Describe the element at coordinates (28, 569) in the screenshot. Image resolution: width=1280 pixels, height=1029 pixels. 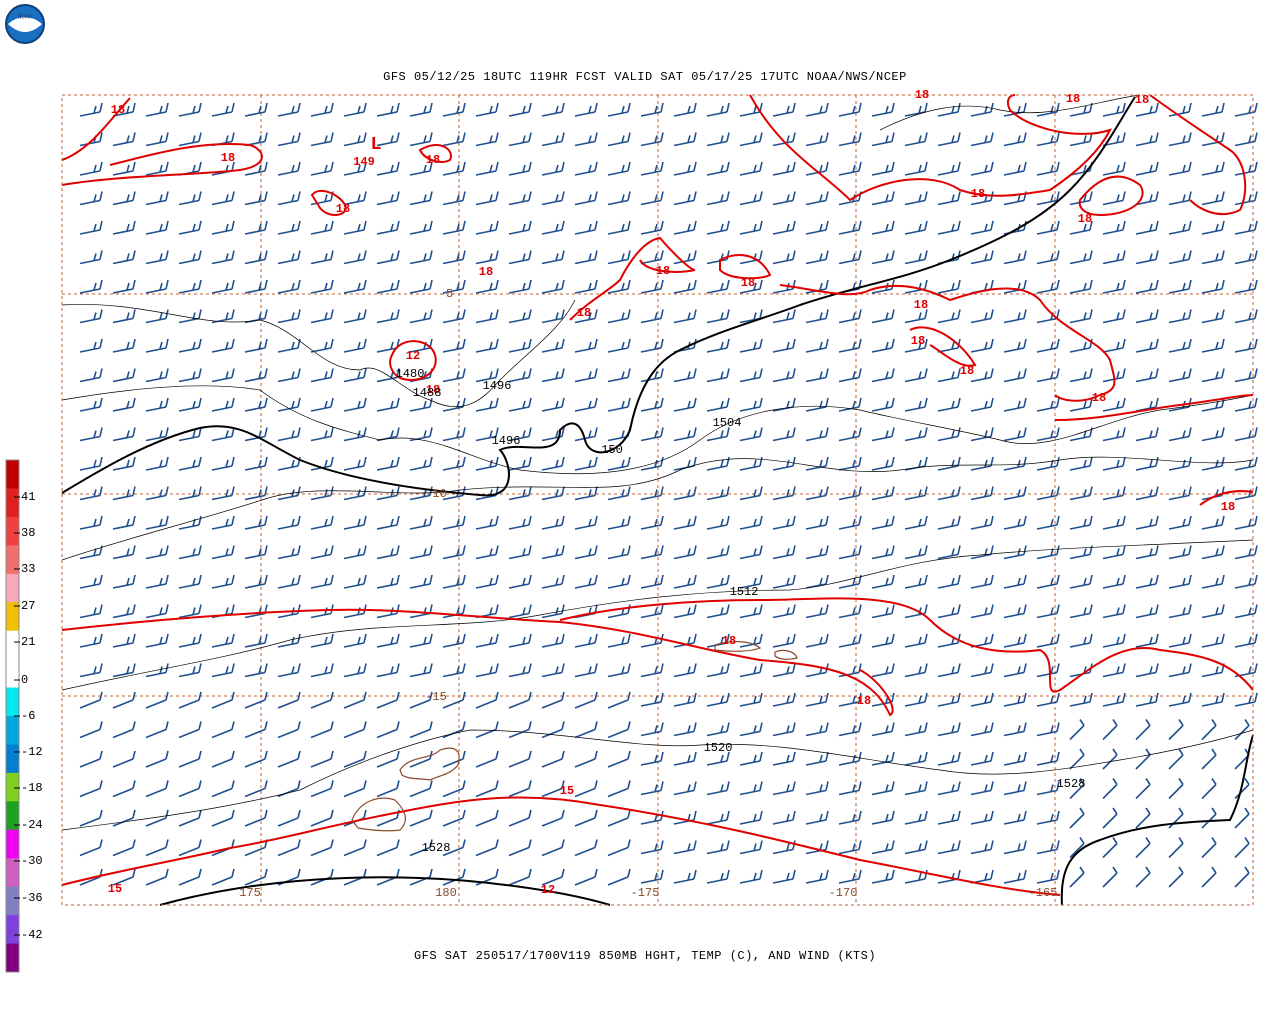
I see `colorbar-label: 33` at that location.